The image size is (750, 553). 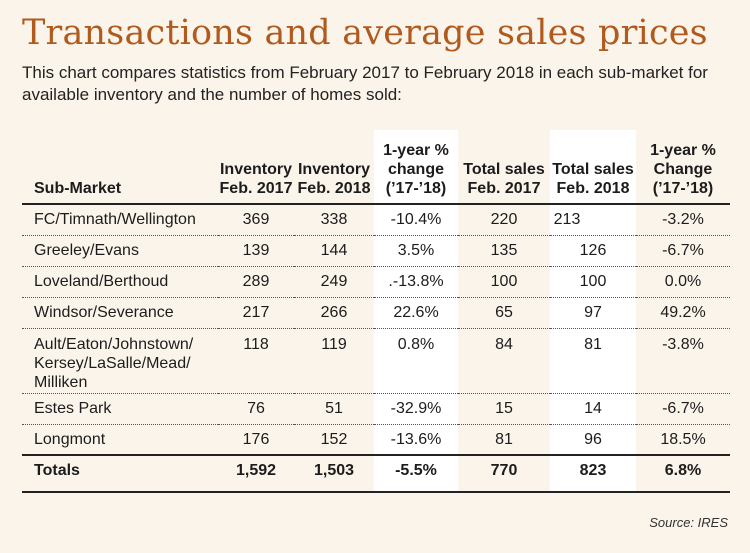 I want to click on table-cell: -32.9%, so click(x=416, y=409).